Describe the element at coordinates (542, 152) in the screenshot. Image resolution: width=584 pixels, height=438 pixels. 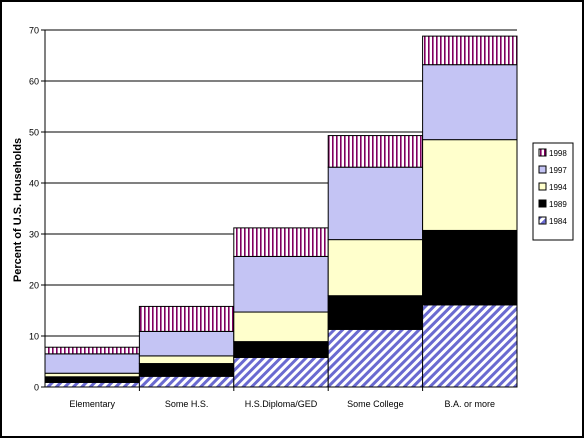
I see `legend-swatch-1998` at that location.